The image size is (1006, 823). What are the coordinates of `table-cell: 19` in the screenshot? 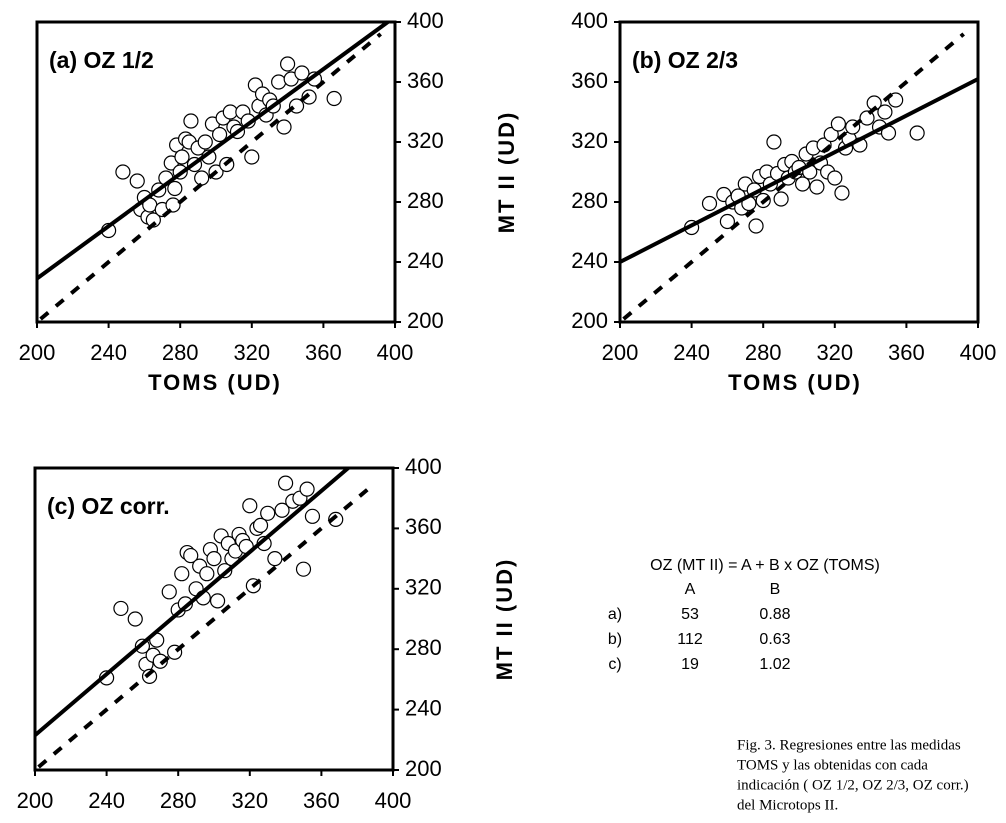 It's located at (690, 664).